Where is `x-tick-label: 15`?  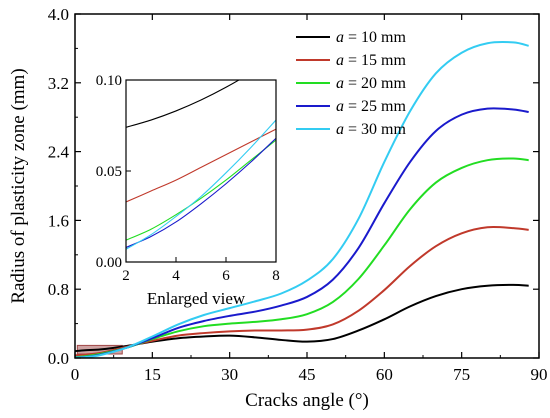 x-tick-label: 15 is located at coordinates (152, 374).